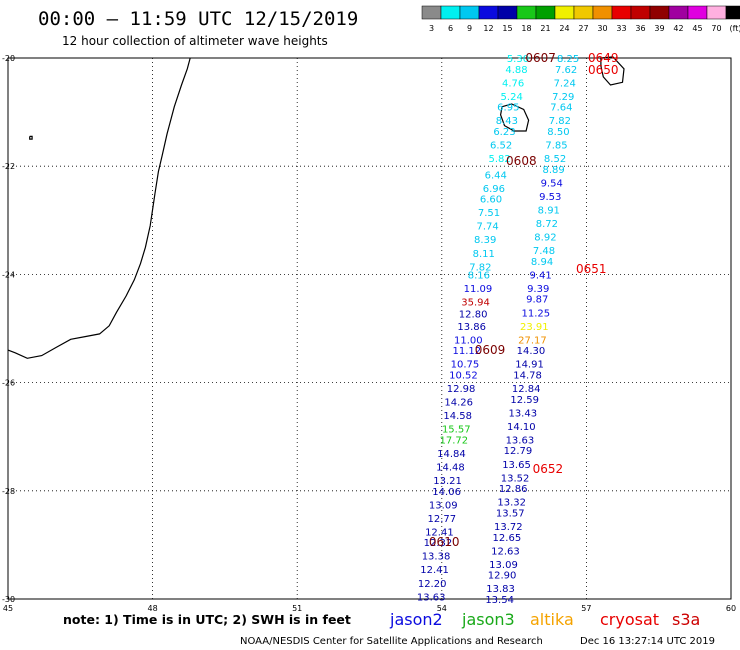  Describe the element at coordinates (507, 538) in the screenshot. I see `swh-value: 12.65` at that location.